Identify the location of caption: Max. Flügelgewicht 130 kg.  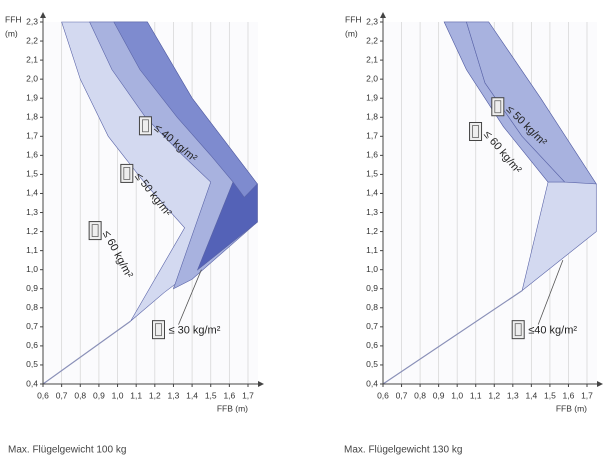
(403, 450).